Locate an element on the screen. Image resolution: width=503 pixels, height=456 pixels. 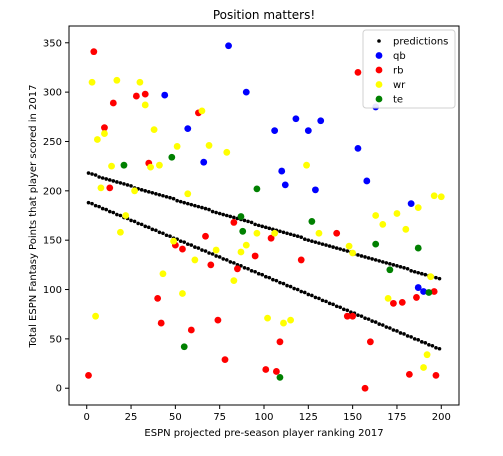
legend-rb-label: rb is located at coordinates (398, 71).